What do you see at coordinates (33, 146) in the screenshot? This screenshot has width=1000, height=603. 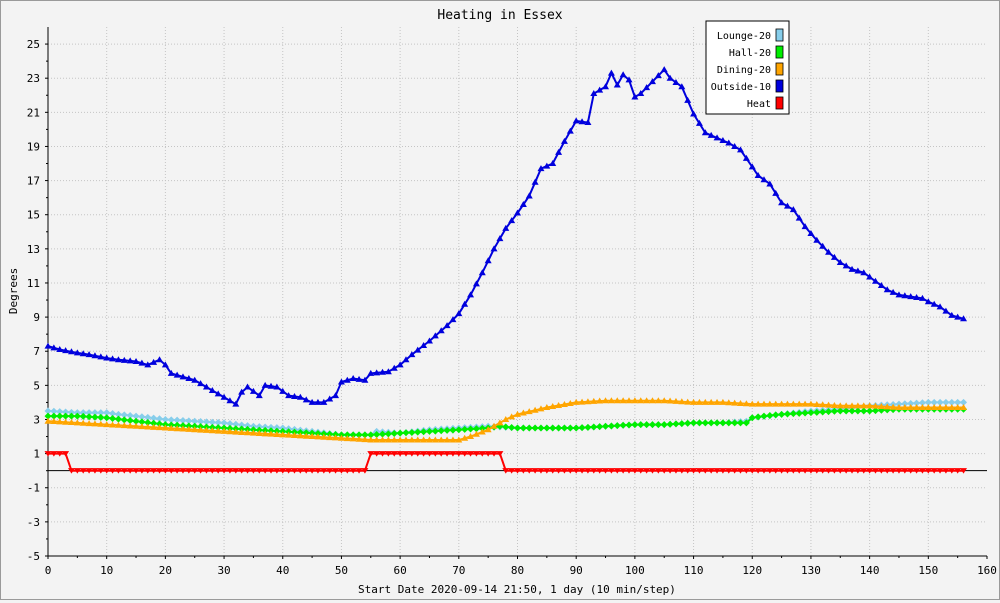 I see `y-tick-label: 19` at bounding box center [33, 146].